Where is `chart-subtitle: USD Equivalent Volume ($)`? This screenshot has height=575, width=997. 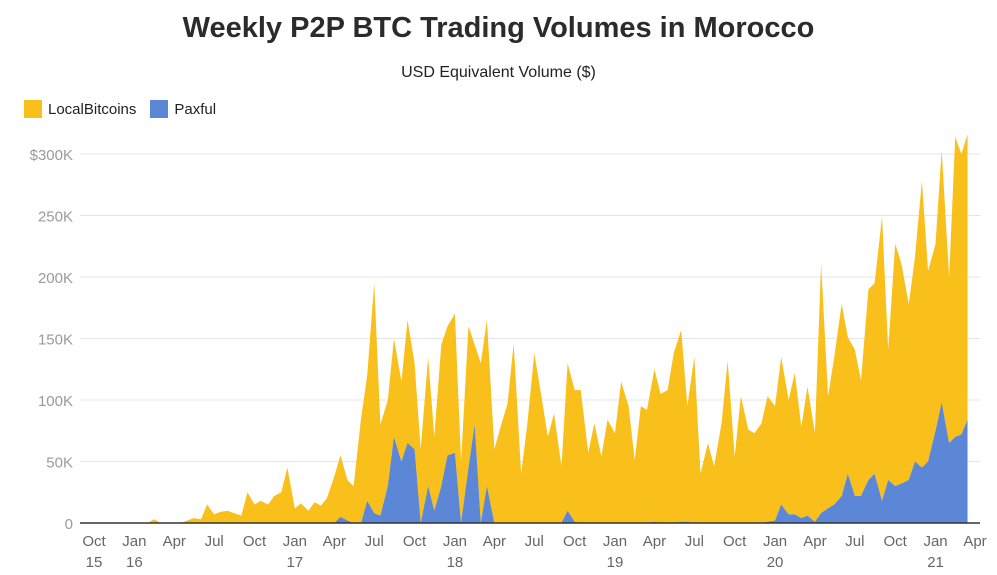 chart-subtitle: USD Equivalent Volume ($) is located at coordinates (498, 72).